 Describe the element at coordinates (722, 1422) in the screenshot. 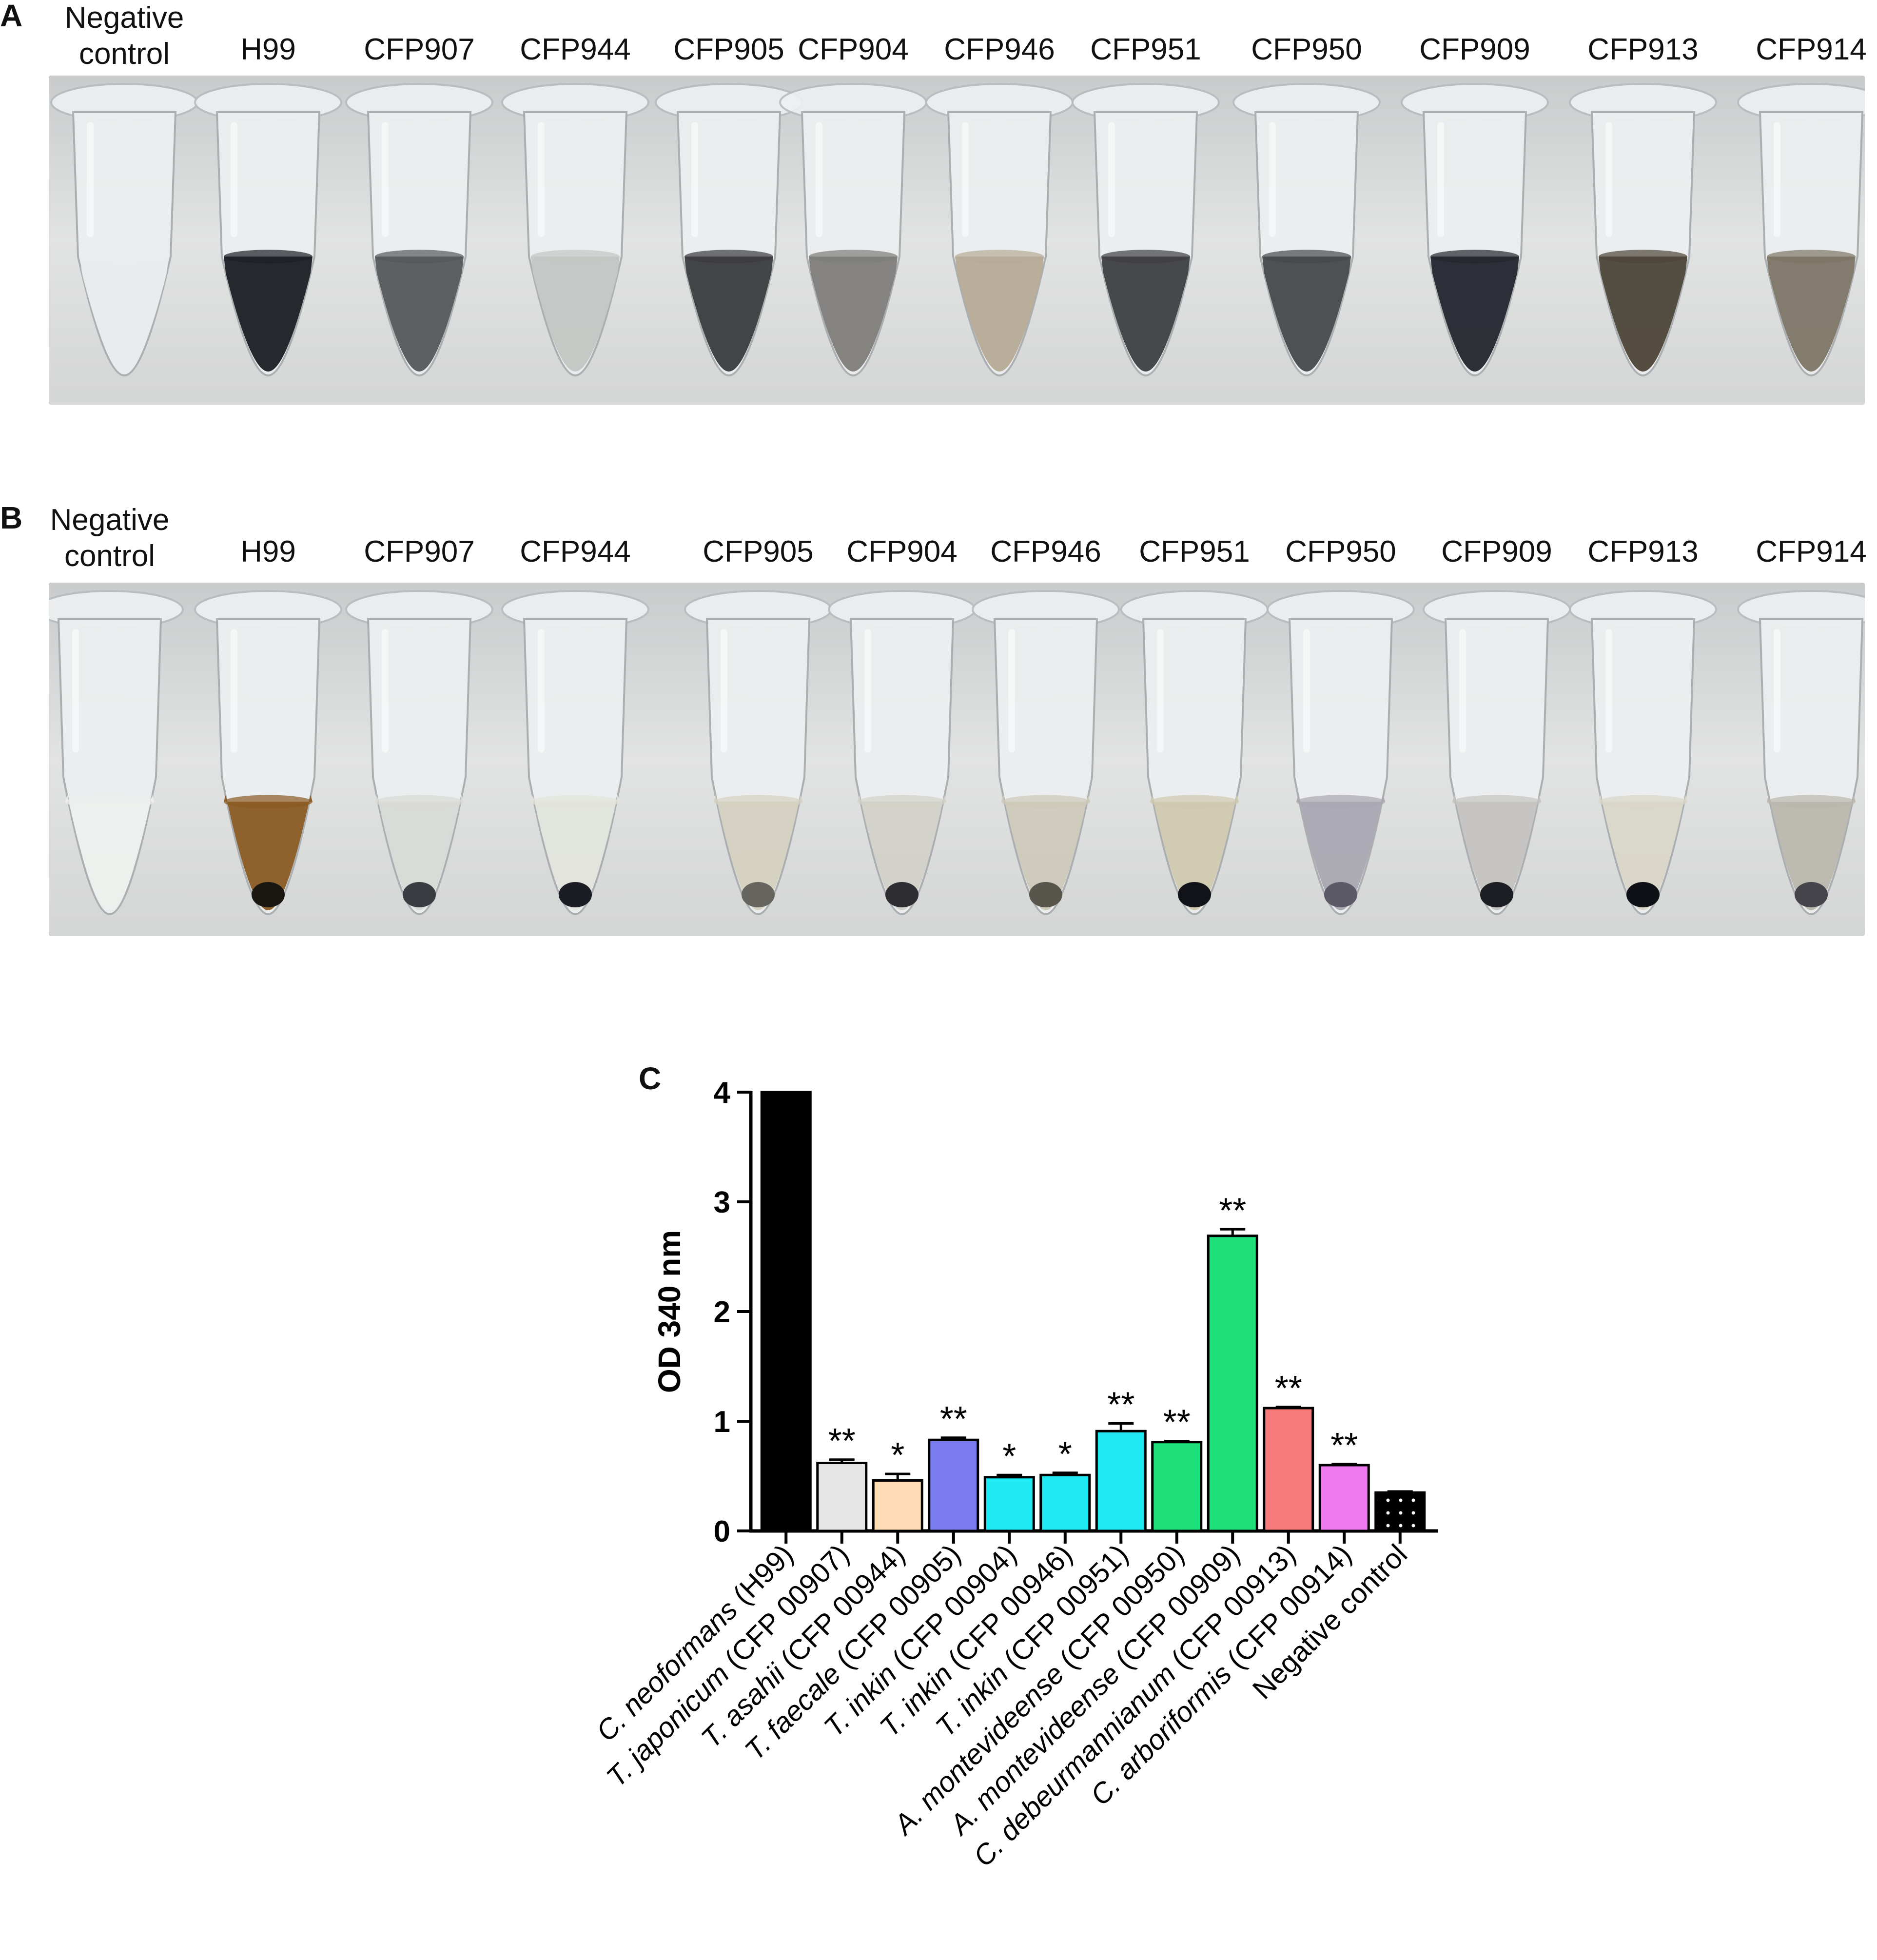

I see `y-tick-label: 1` at that location.